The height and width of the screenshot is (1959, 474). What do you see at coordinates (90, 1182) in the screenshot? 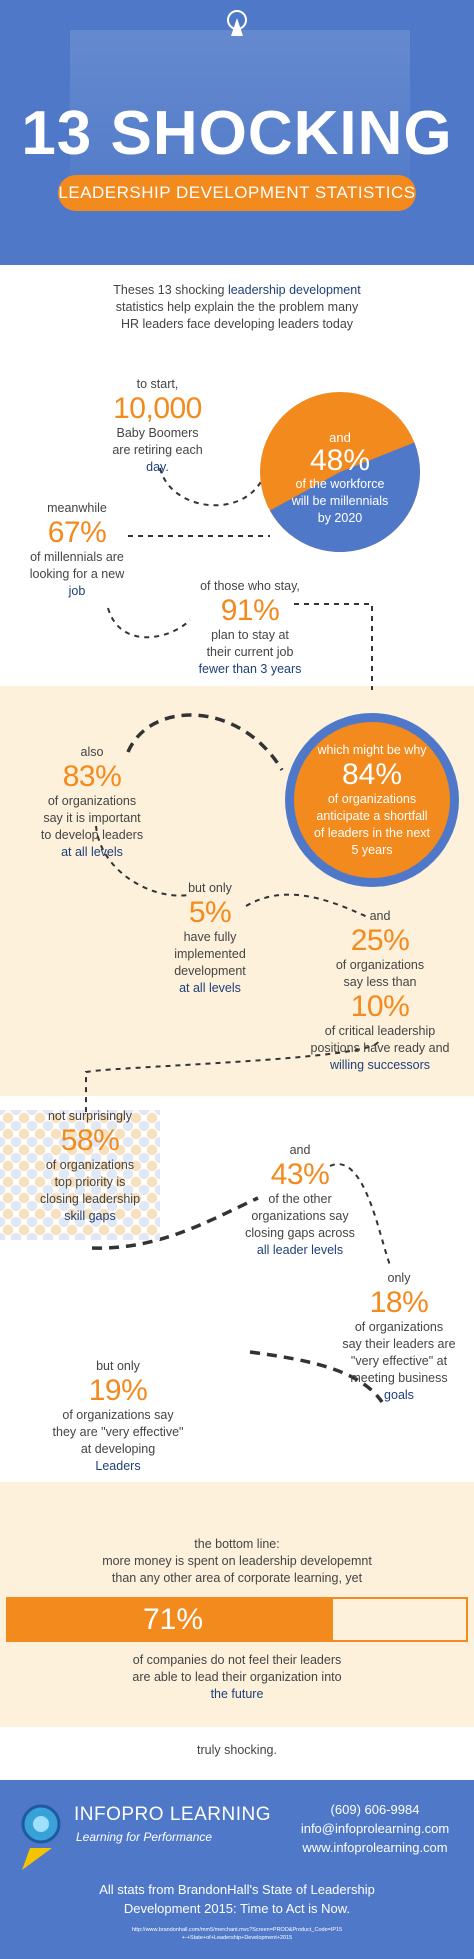
I see `stat-line: top priority is` at bounding box center [90, 1182].